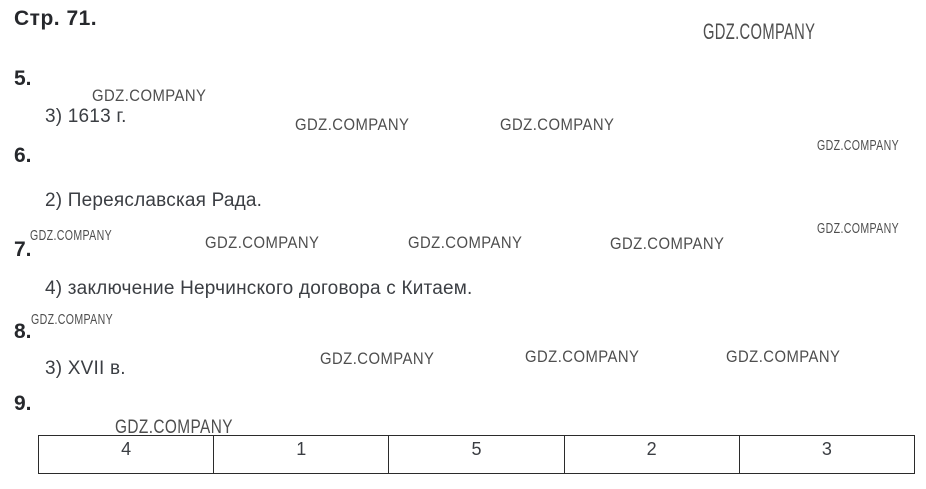 The height and width of the screenshot is (489, 926). I want to click on item-answer-5: 3) 1613 г., so click(86, 116).